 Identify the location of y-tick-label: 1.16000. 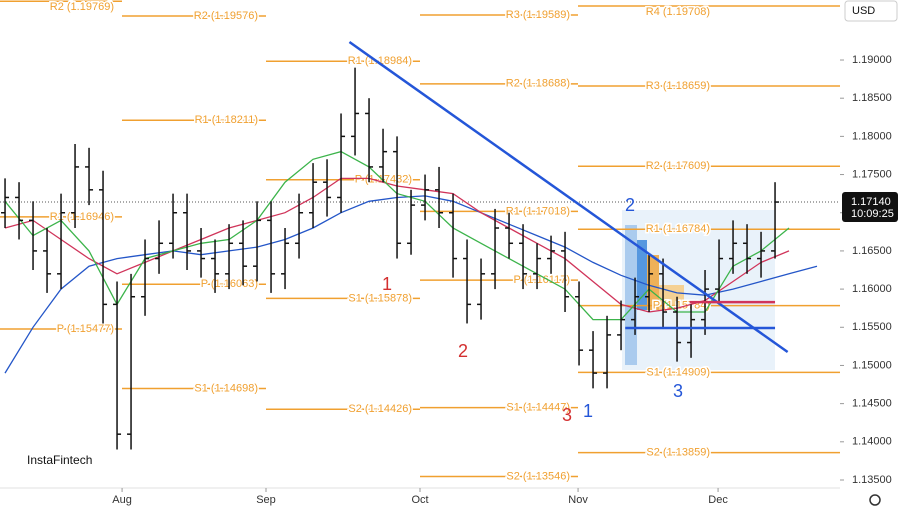
(872, 289).